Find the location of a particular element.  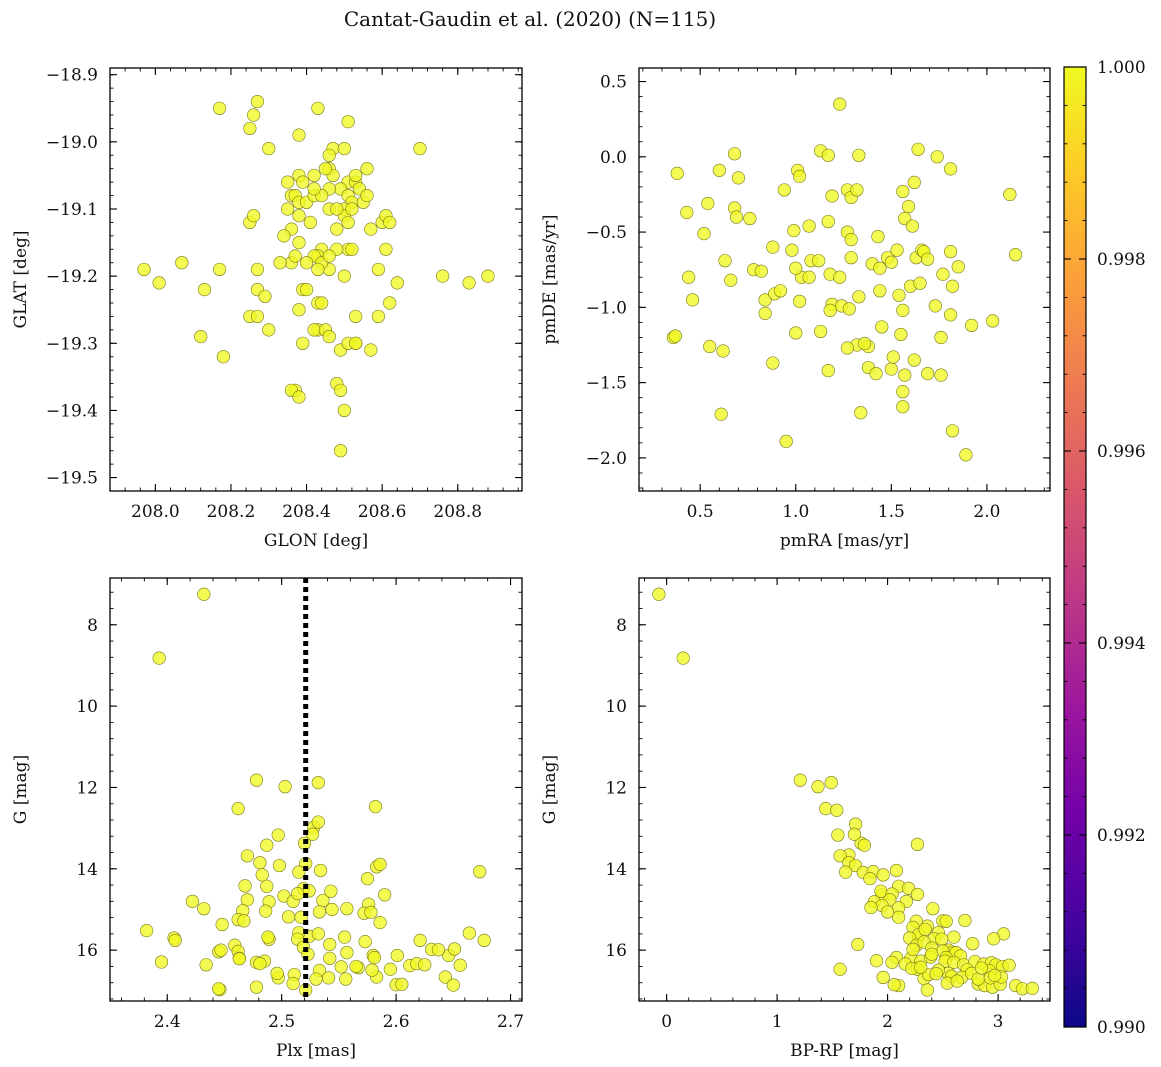

x-tick-label: 208.8 is located at coordinates (457, 512).